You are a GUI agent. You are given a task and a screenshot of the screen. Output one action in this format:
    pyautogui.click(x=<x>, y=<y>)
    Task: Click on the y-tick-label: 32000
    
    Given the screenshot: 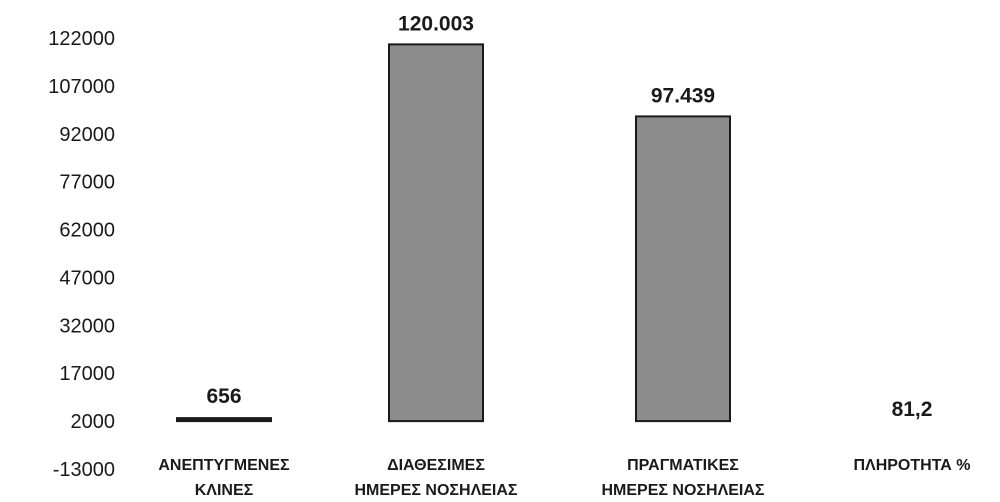 What is the action you would take?
    pyautogui.click(x=87, y=326)
    